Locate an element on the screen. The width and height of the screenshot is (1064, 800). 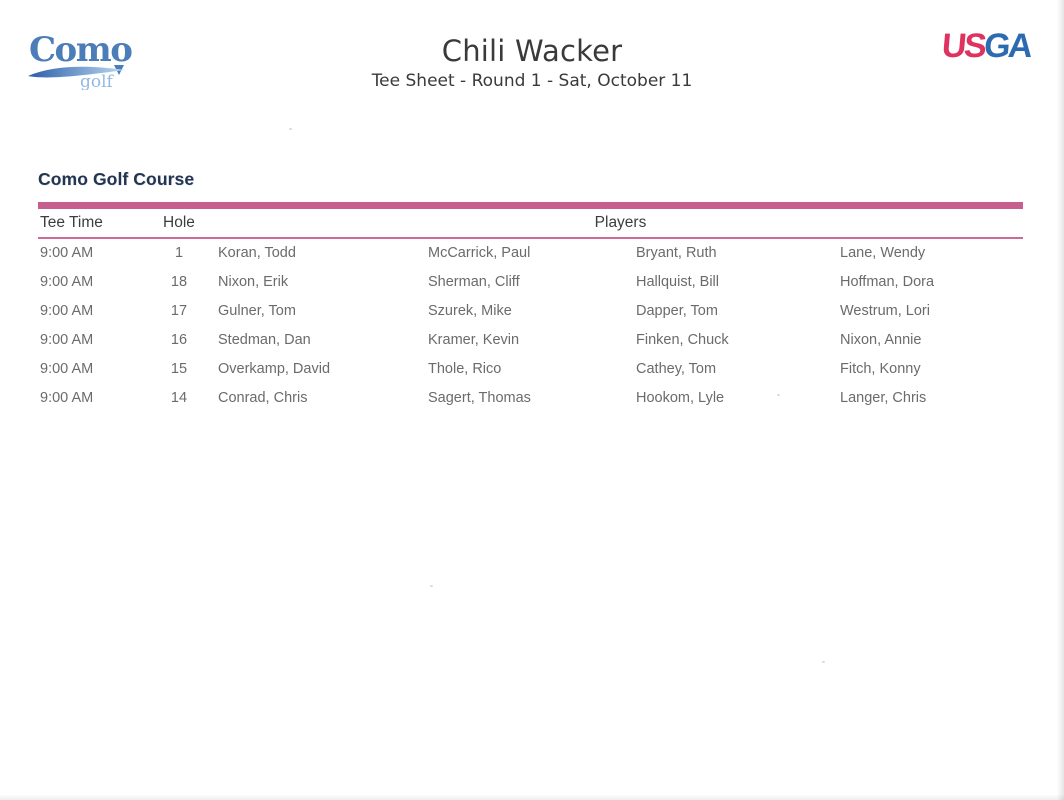
player-cell: Gulner, Tom is located at coordinates (257, 311).